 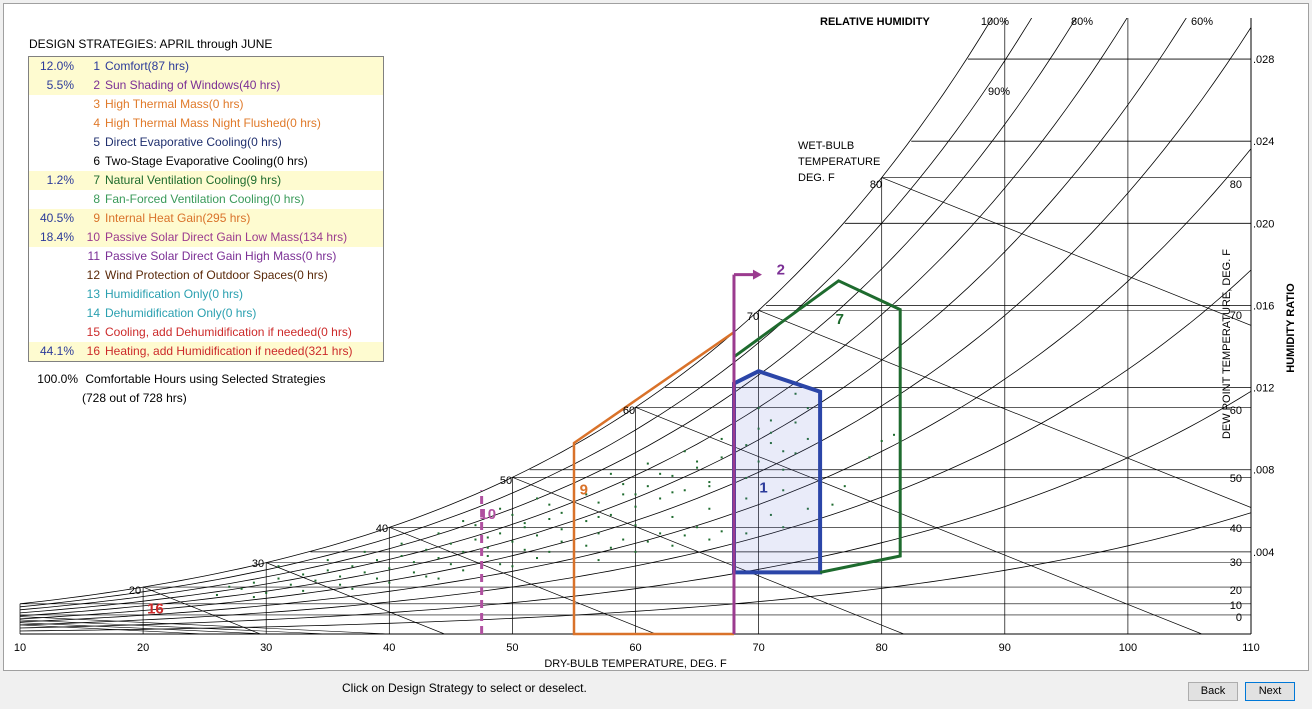 What do you see at coordinates (1270, 691) in the screenshot?
I see `next-button: Next` at bounding box center [1270, 691].